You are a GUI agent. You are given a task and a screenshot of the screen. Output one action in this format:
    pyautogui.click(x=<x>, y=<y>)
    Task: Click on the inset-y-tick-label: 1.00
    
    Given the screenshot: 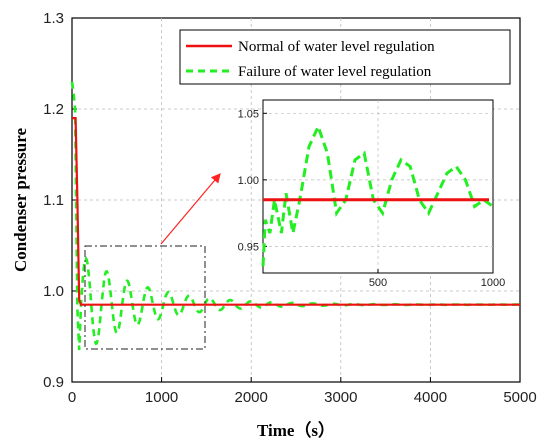 What is the action you would take?
    pyautogui.click(x=248, y=181)
    